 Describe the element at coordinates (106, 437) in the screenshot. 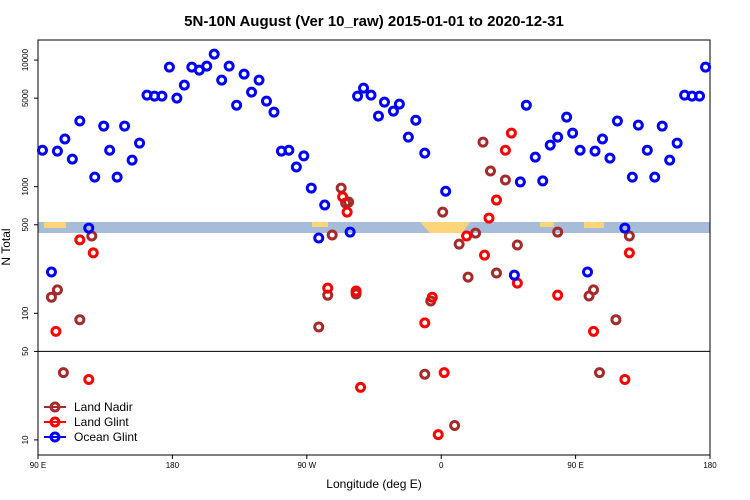

I see `legend-label: Ocean Glint` at that location.